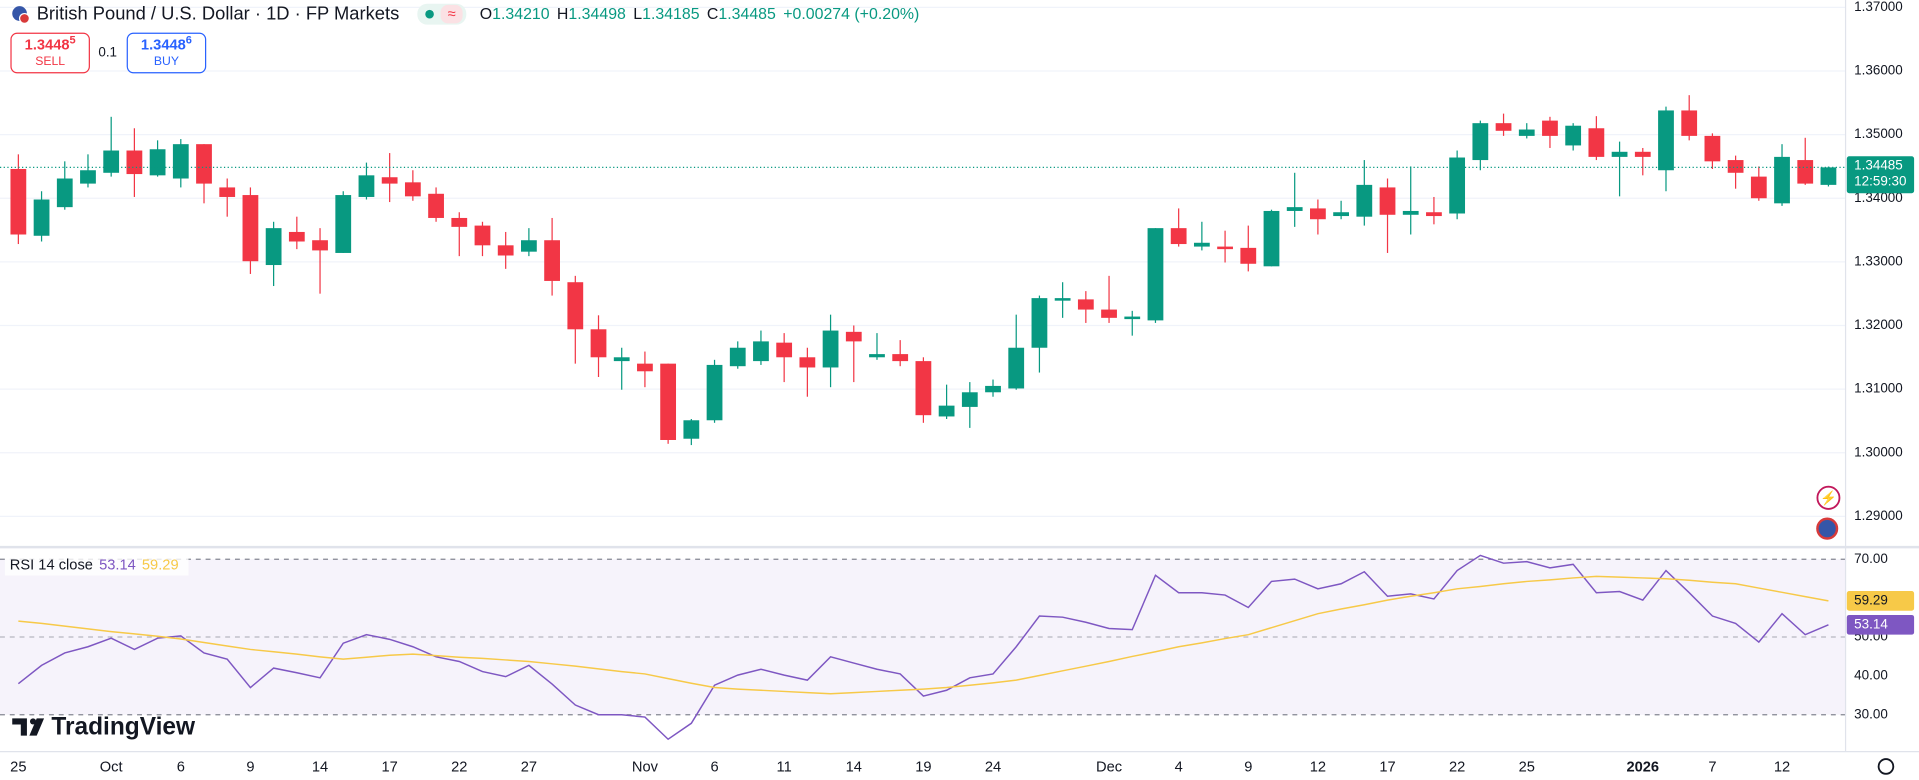 This screenshot has height=780, width=1919. I want to click on y-tick-label: 1.35000, so click(1878, 133).